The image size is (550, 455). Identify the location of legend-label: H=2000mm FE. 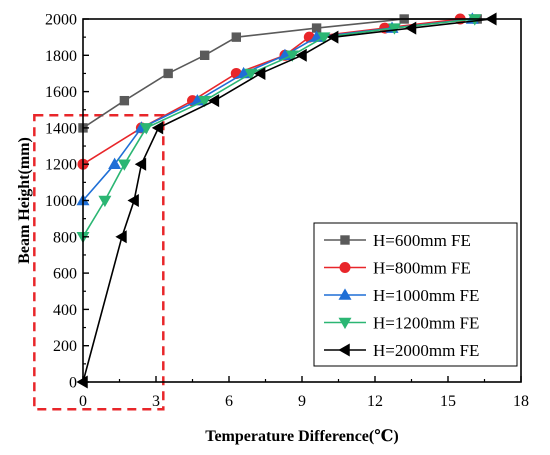
(426, 350).